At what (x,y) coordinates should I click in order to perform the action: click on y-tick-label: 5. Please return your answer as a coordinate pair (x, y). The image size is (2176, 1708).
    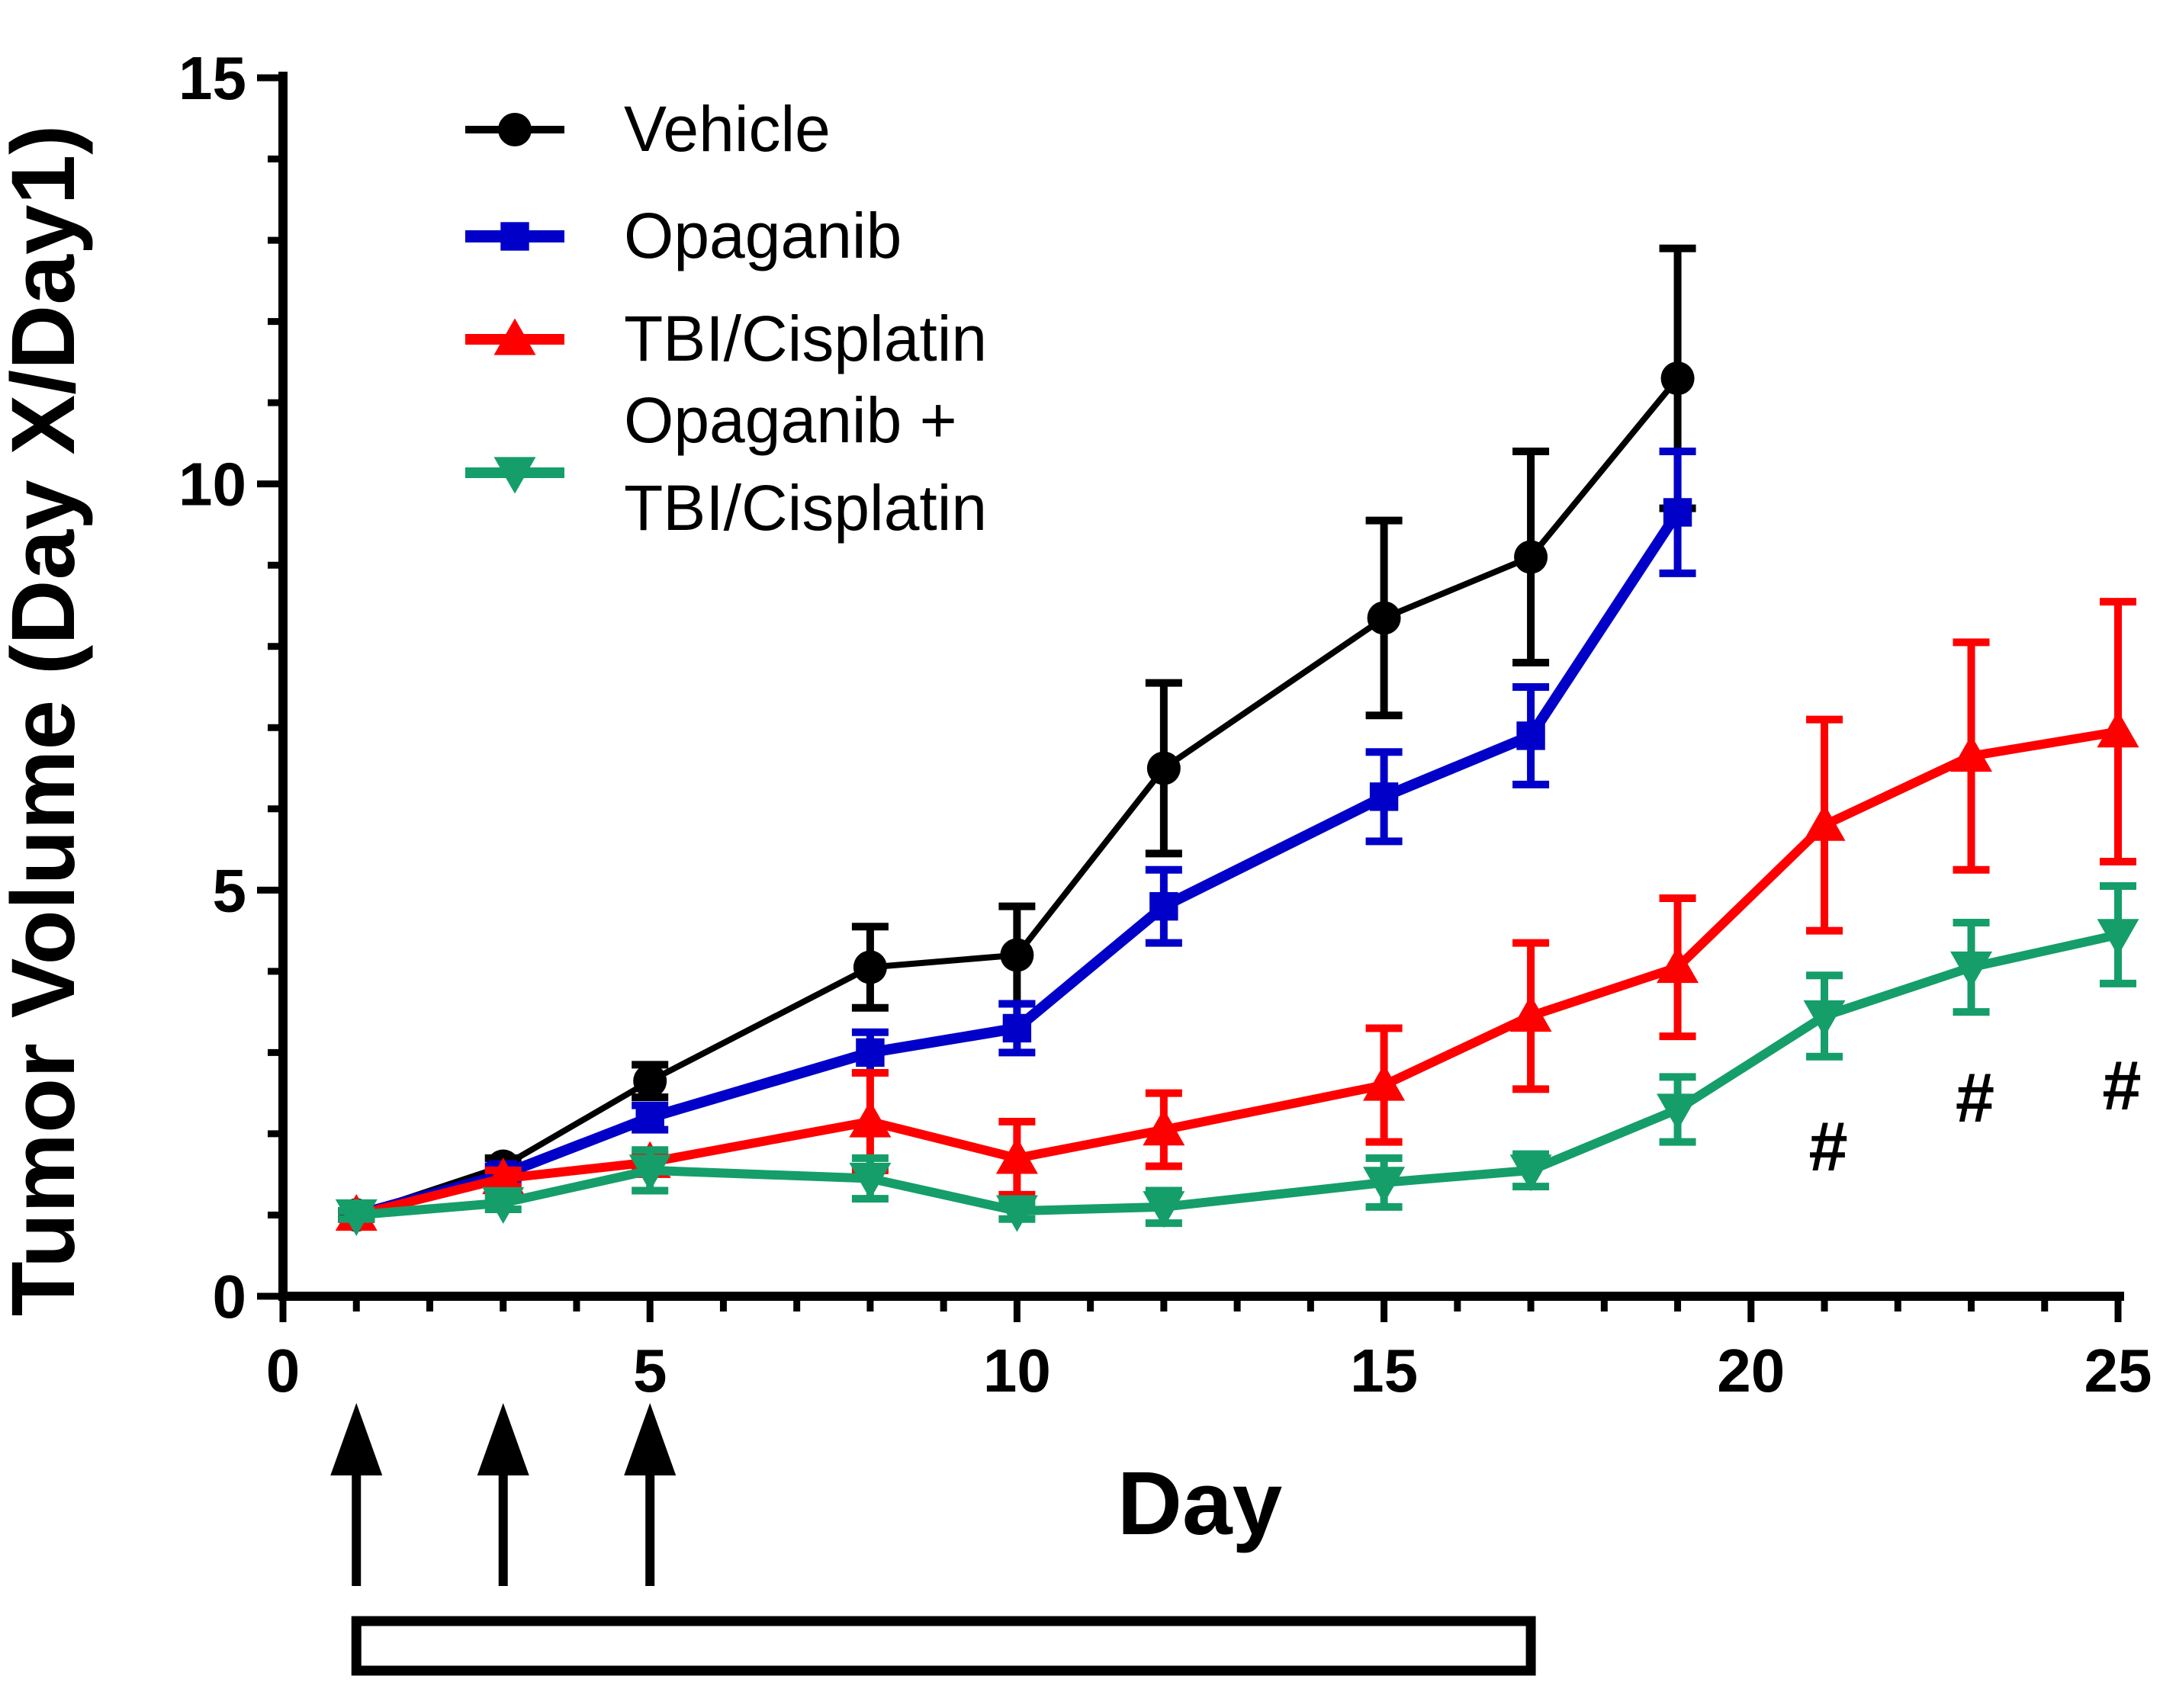
    Looking at the image, I should click on (230, 890).